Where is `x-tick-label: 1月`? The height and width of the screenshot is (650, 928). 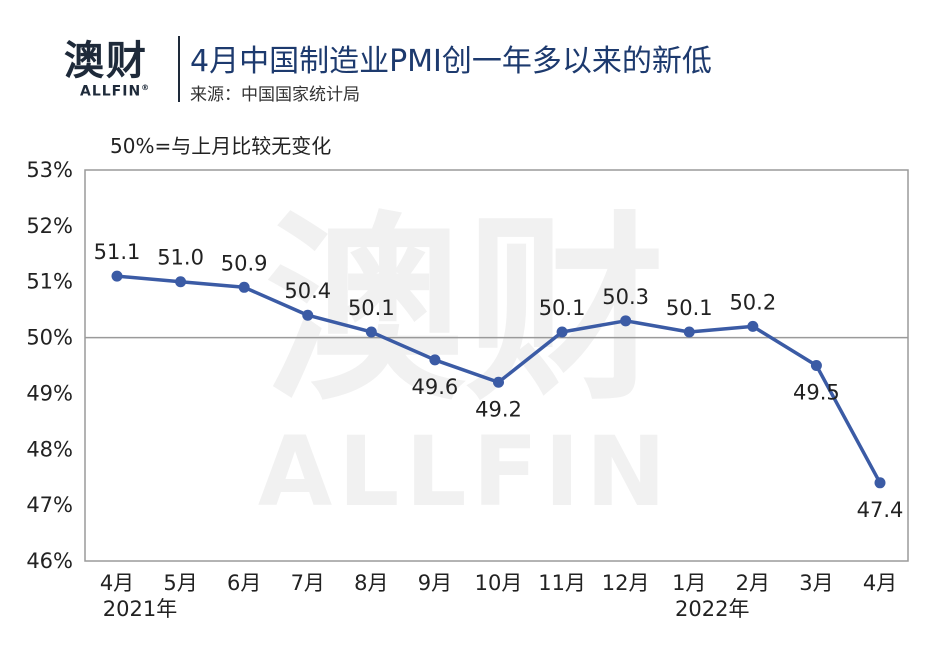 x-tick-label: 1月 is located at coordinates (689, 583).